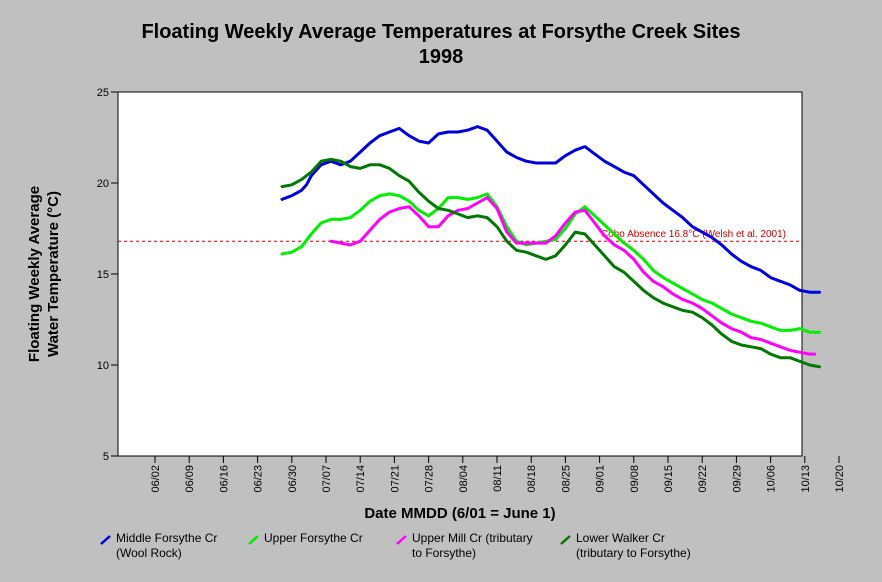  I want to click on x-tick-label: 09/29, so click(737, 479).